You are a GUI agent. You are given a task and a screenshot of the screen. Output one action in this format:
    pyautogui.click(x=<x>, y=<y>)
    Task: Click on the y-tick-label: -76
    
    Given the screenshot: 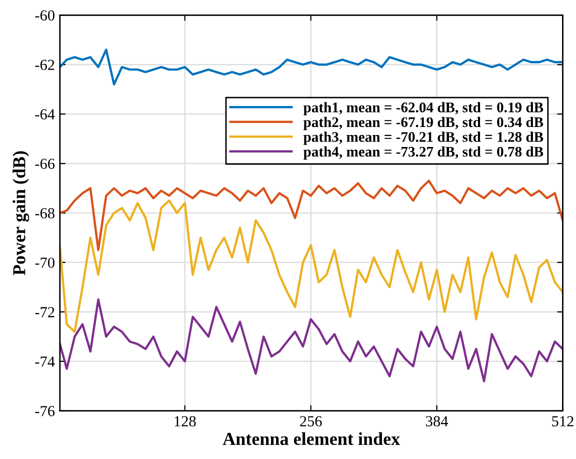 What is the action you would take?
    pyautogui.click(x=45, y=411)
    